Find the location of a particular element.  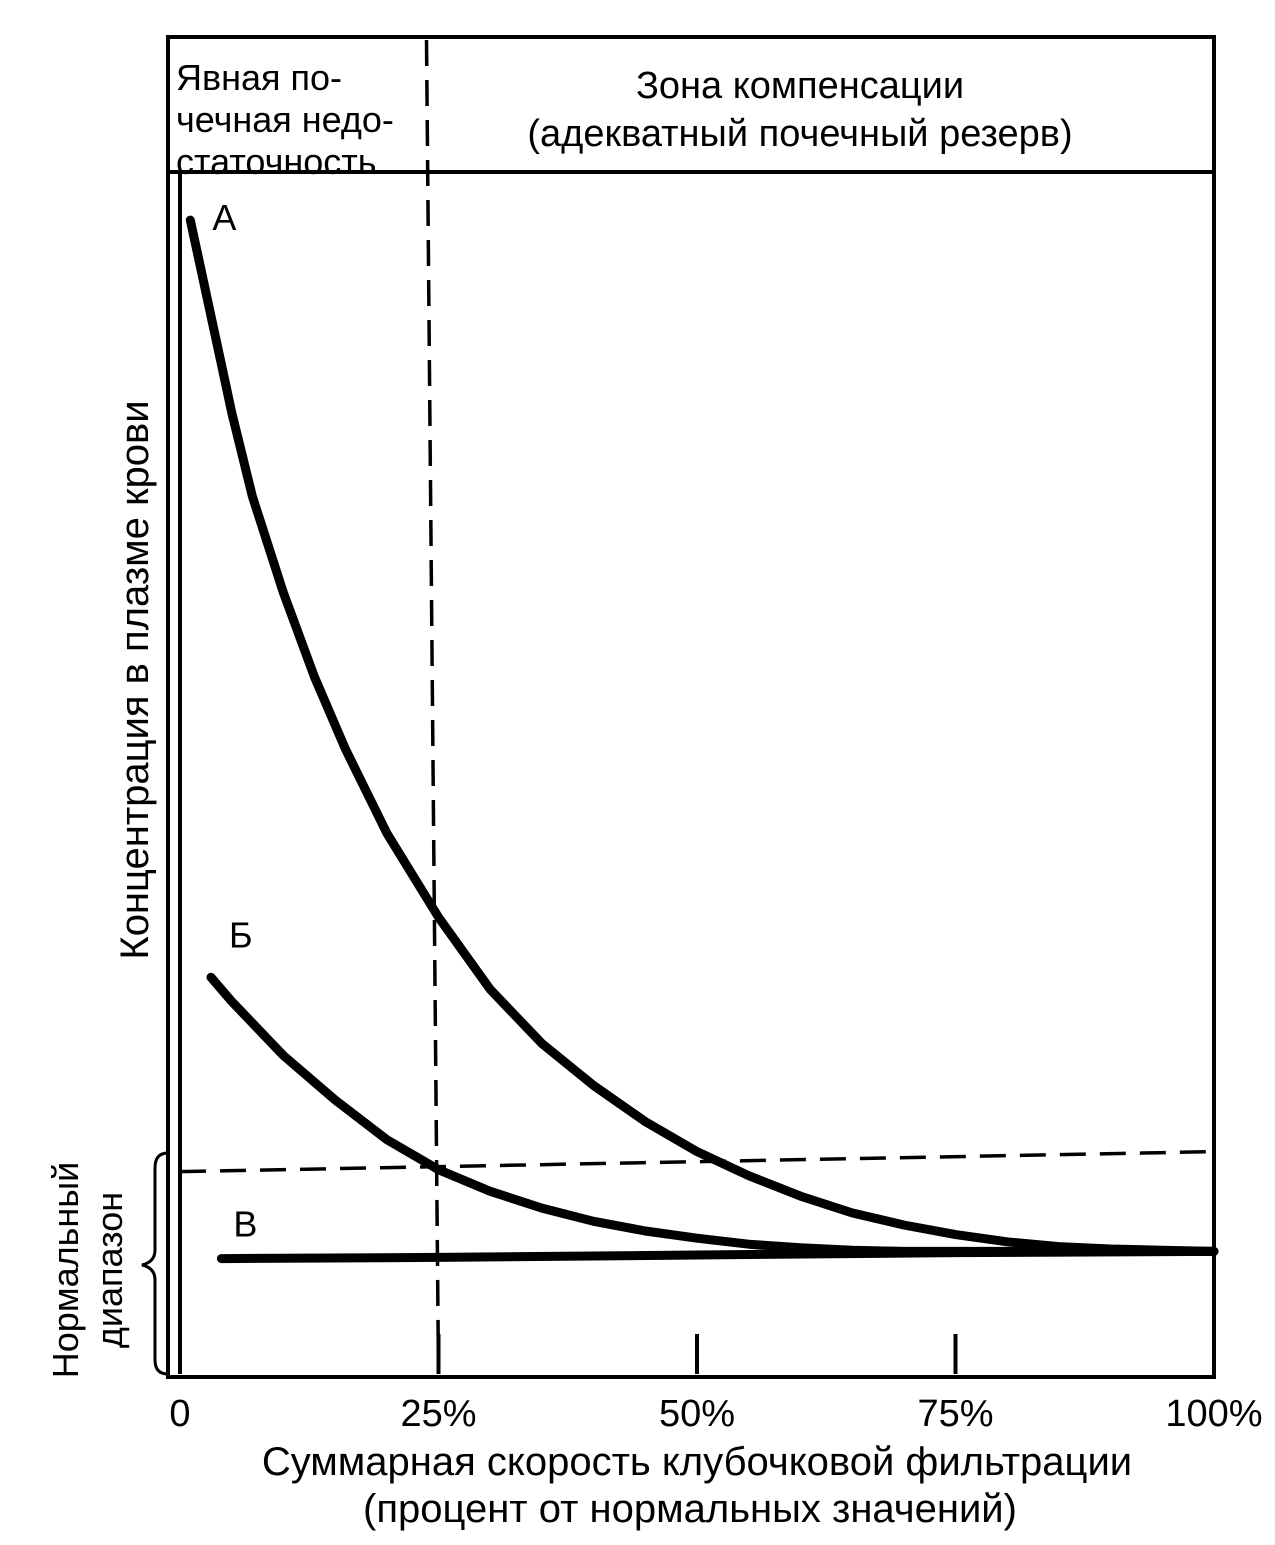

zone-divider-dashed-line is located at coordinates (432, 707).